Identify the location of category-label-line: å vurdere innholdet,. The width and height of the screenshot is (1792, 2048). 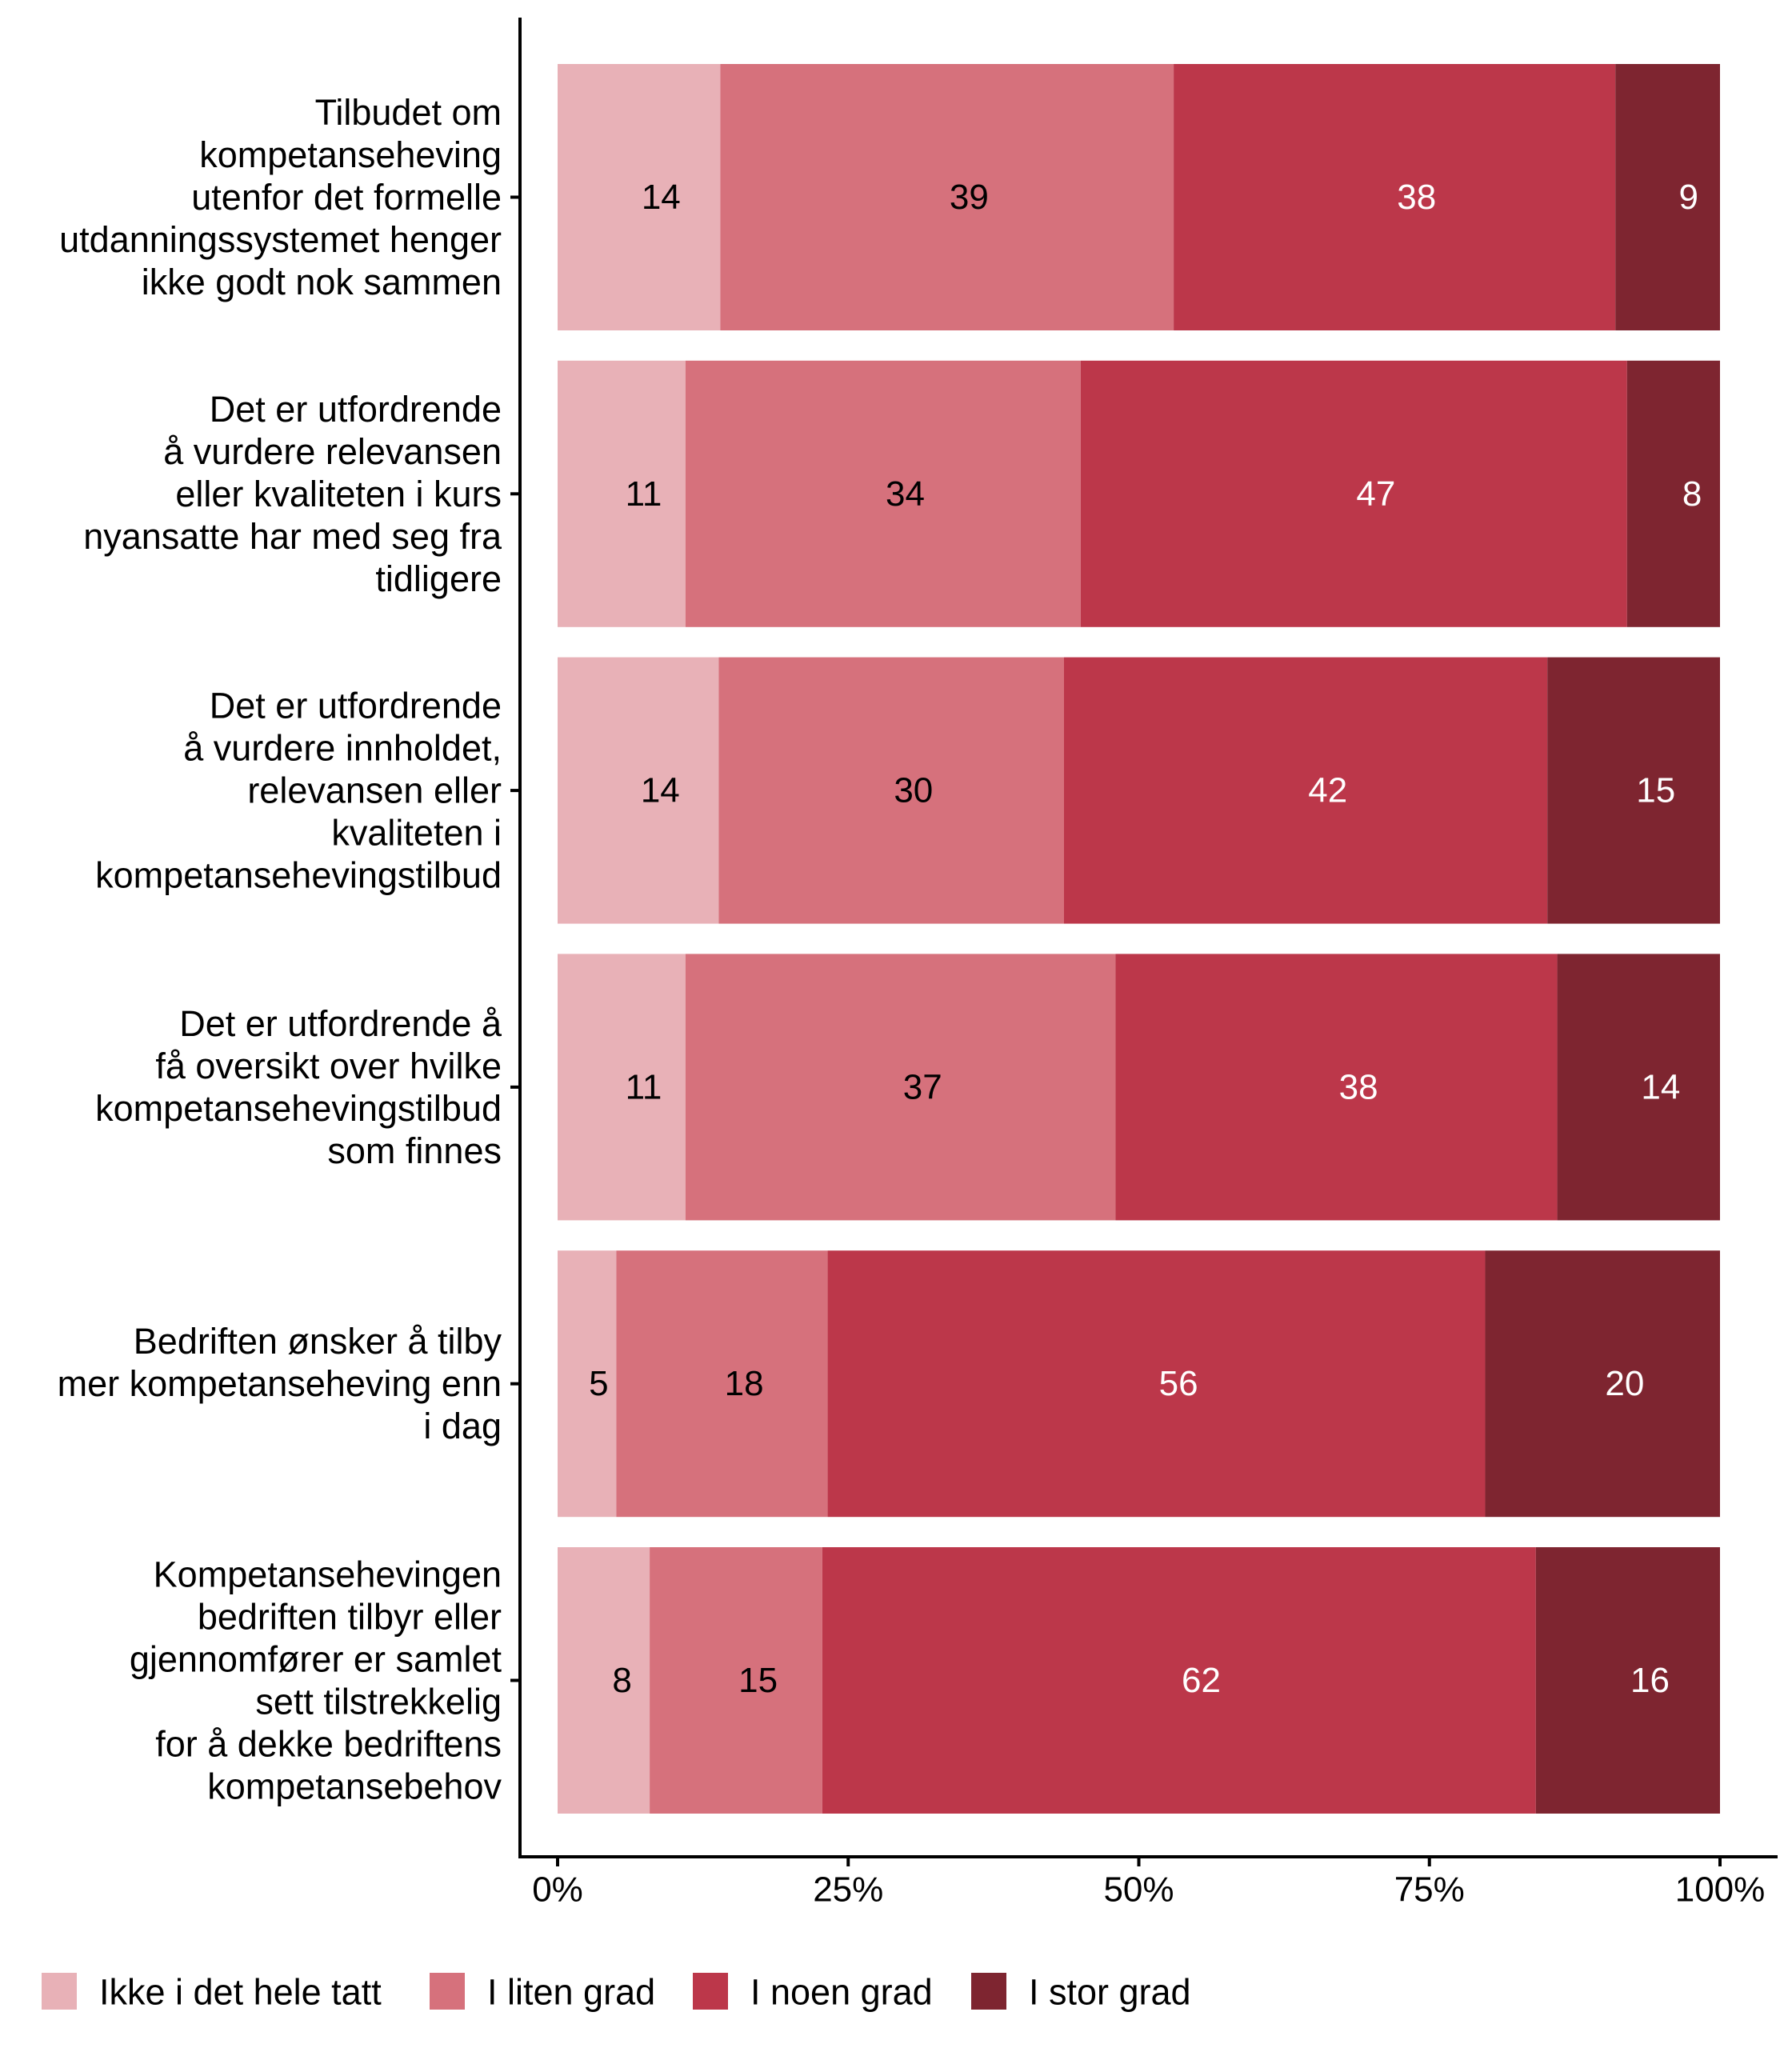
(342, 748).